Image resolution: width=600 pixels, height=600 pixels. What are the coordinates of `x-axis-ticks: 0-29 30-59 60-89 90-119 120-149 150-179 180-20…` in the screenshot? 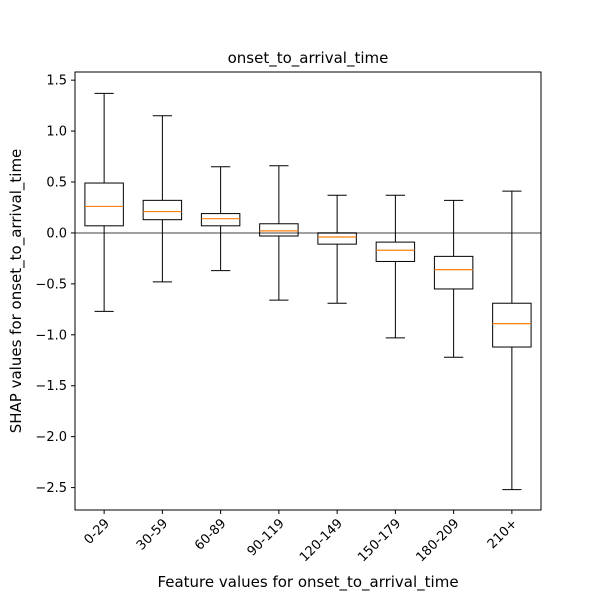 It's located at (301, 537).